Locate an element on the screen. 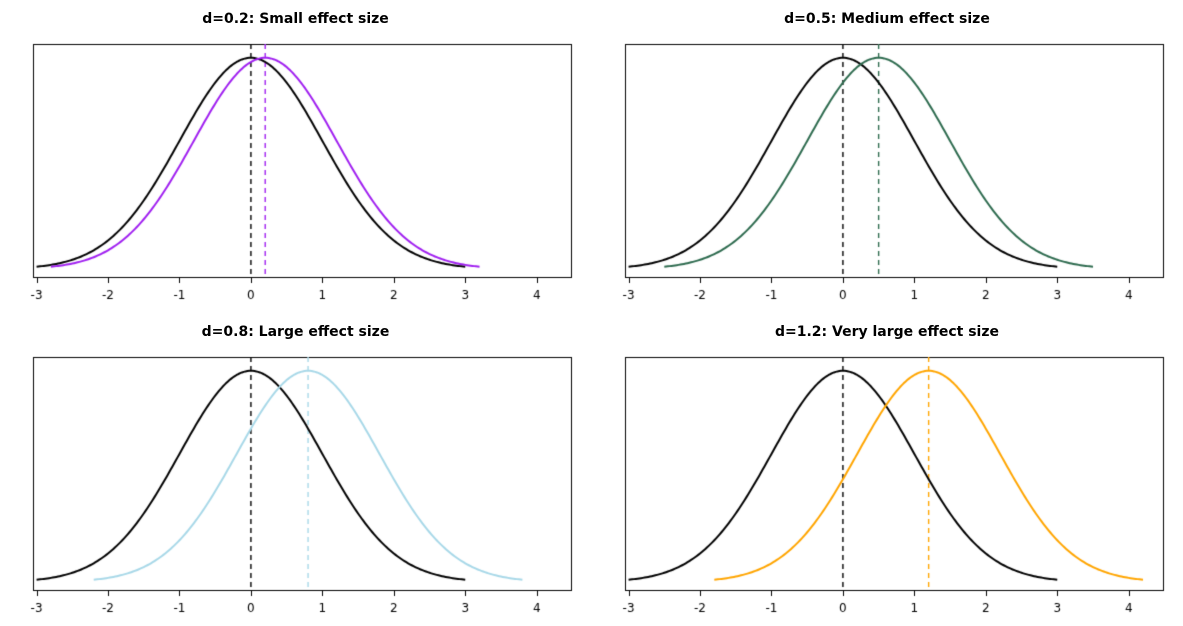 The width and height of the screenshot is (1183, 626). panel-title-medium-effect: d=0.5: Medium effect size is located at coordinates (887, 19).